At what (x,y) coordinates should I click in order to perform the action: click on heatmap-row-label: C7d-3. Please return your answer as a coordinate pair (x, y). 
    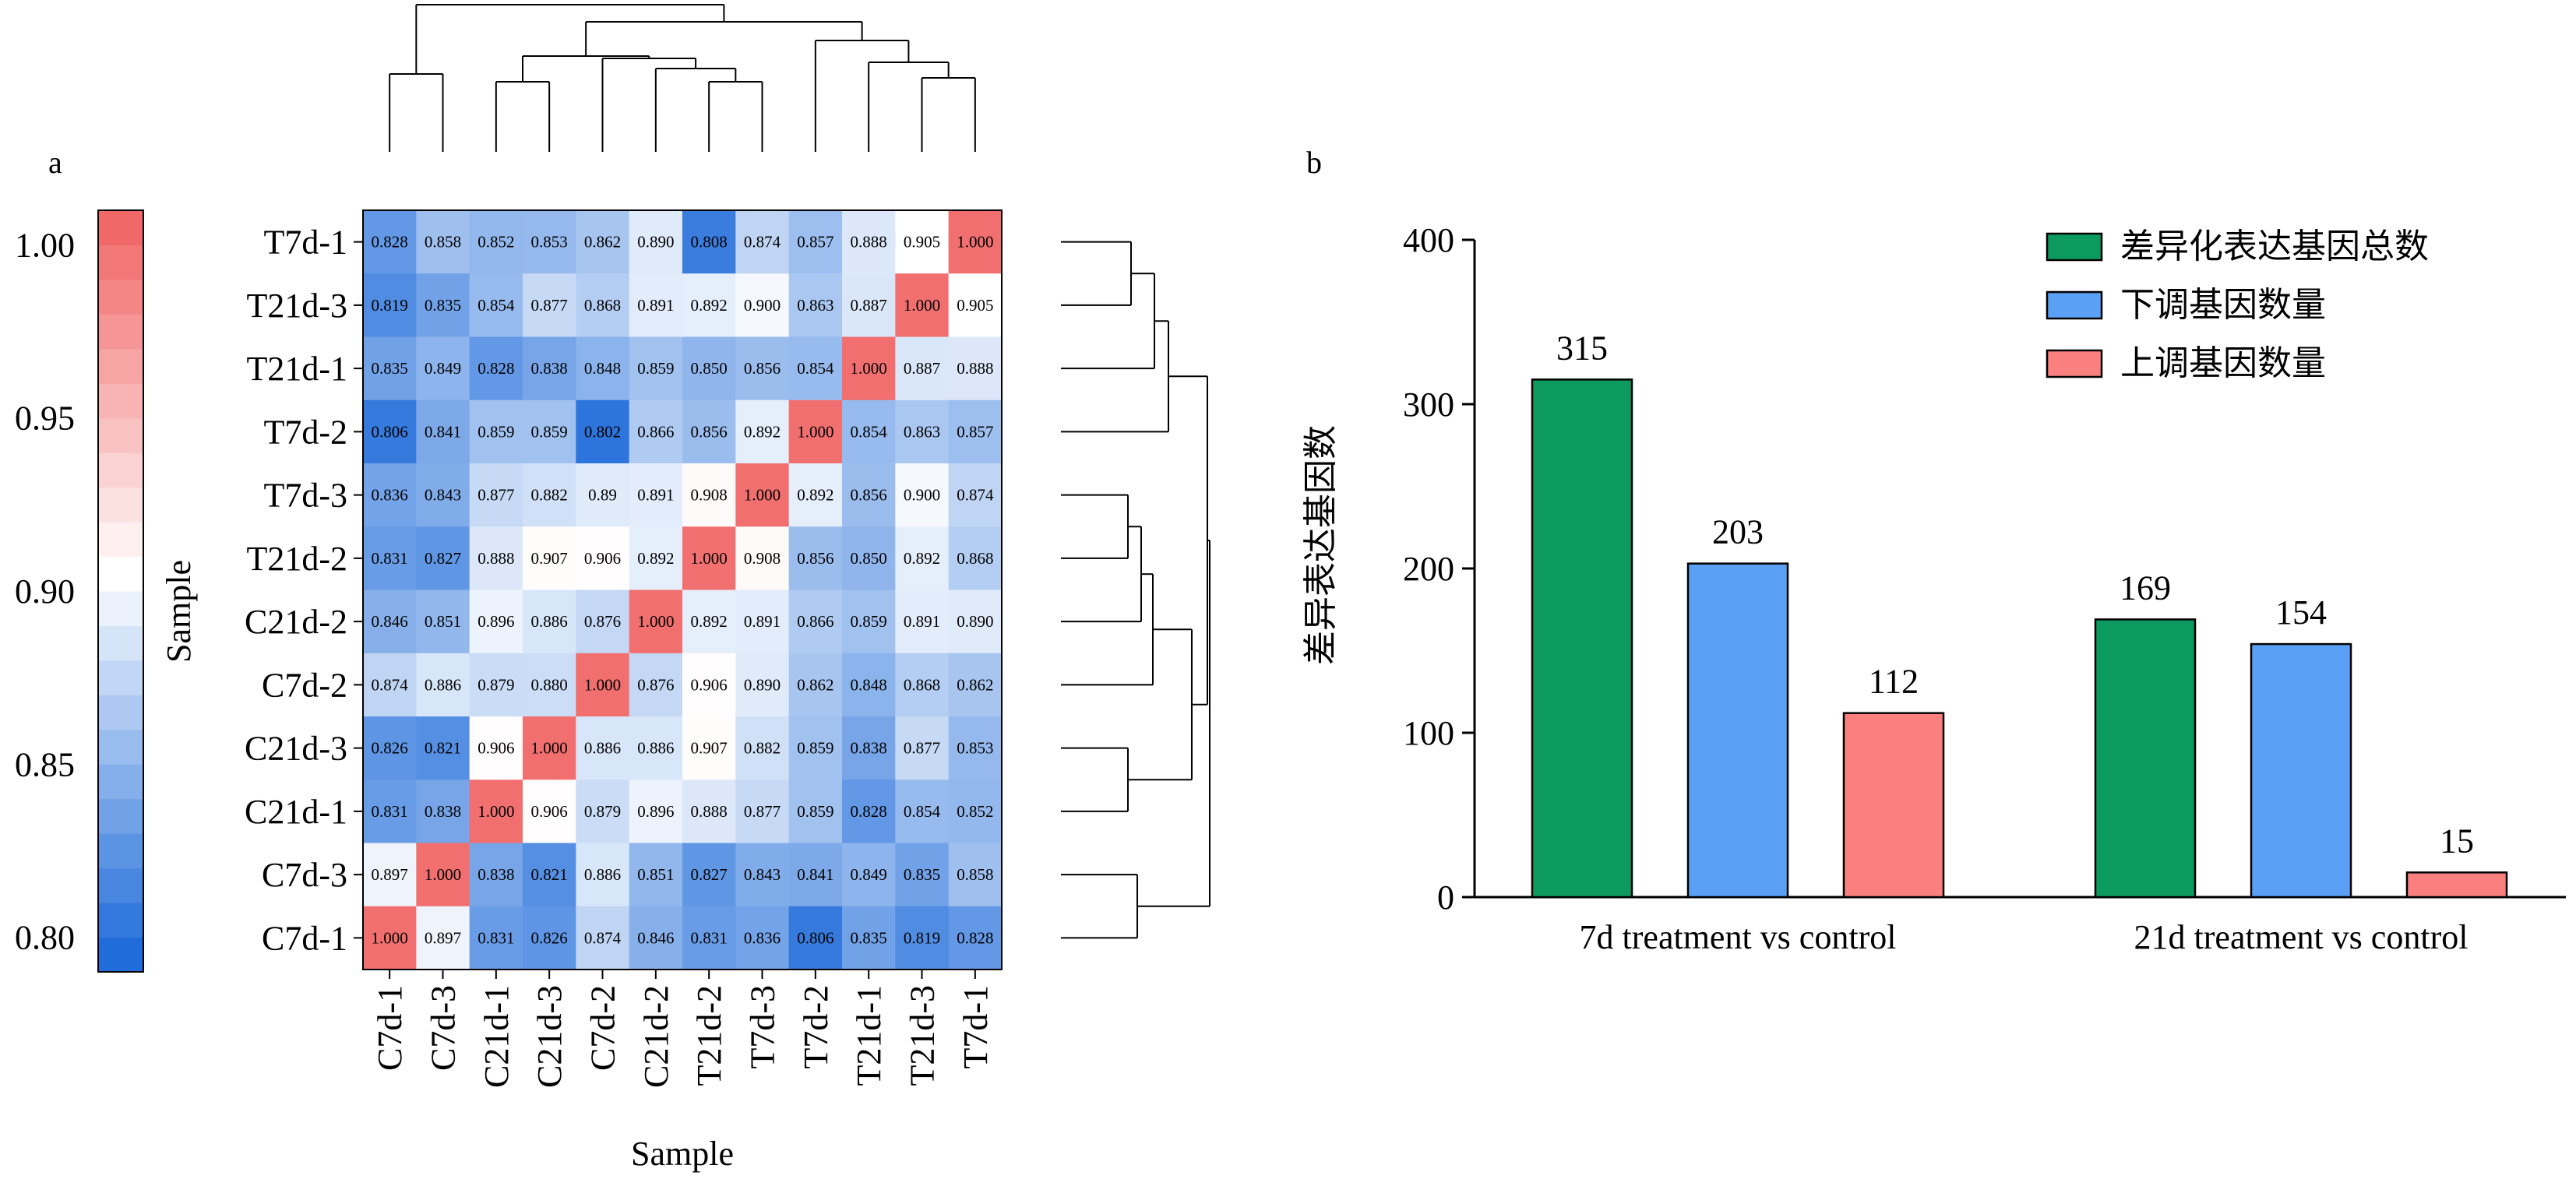
    Looking at the image, I should click on (304, 875).